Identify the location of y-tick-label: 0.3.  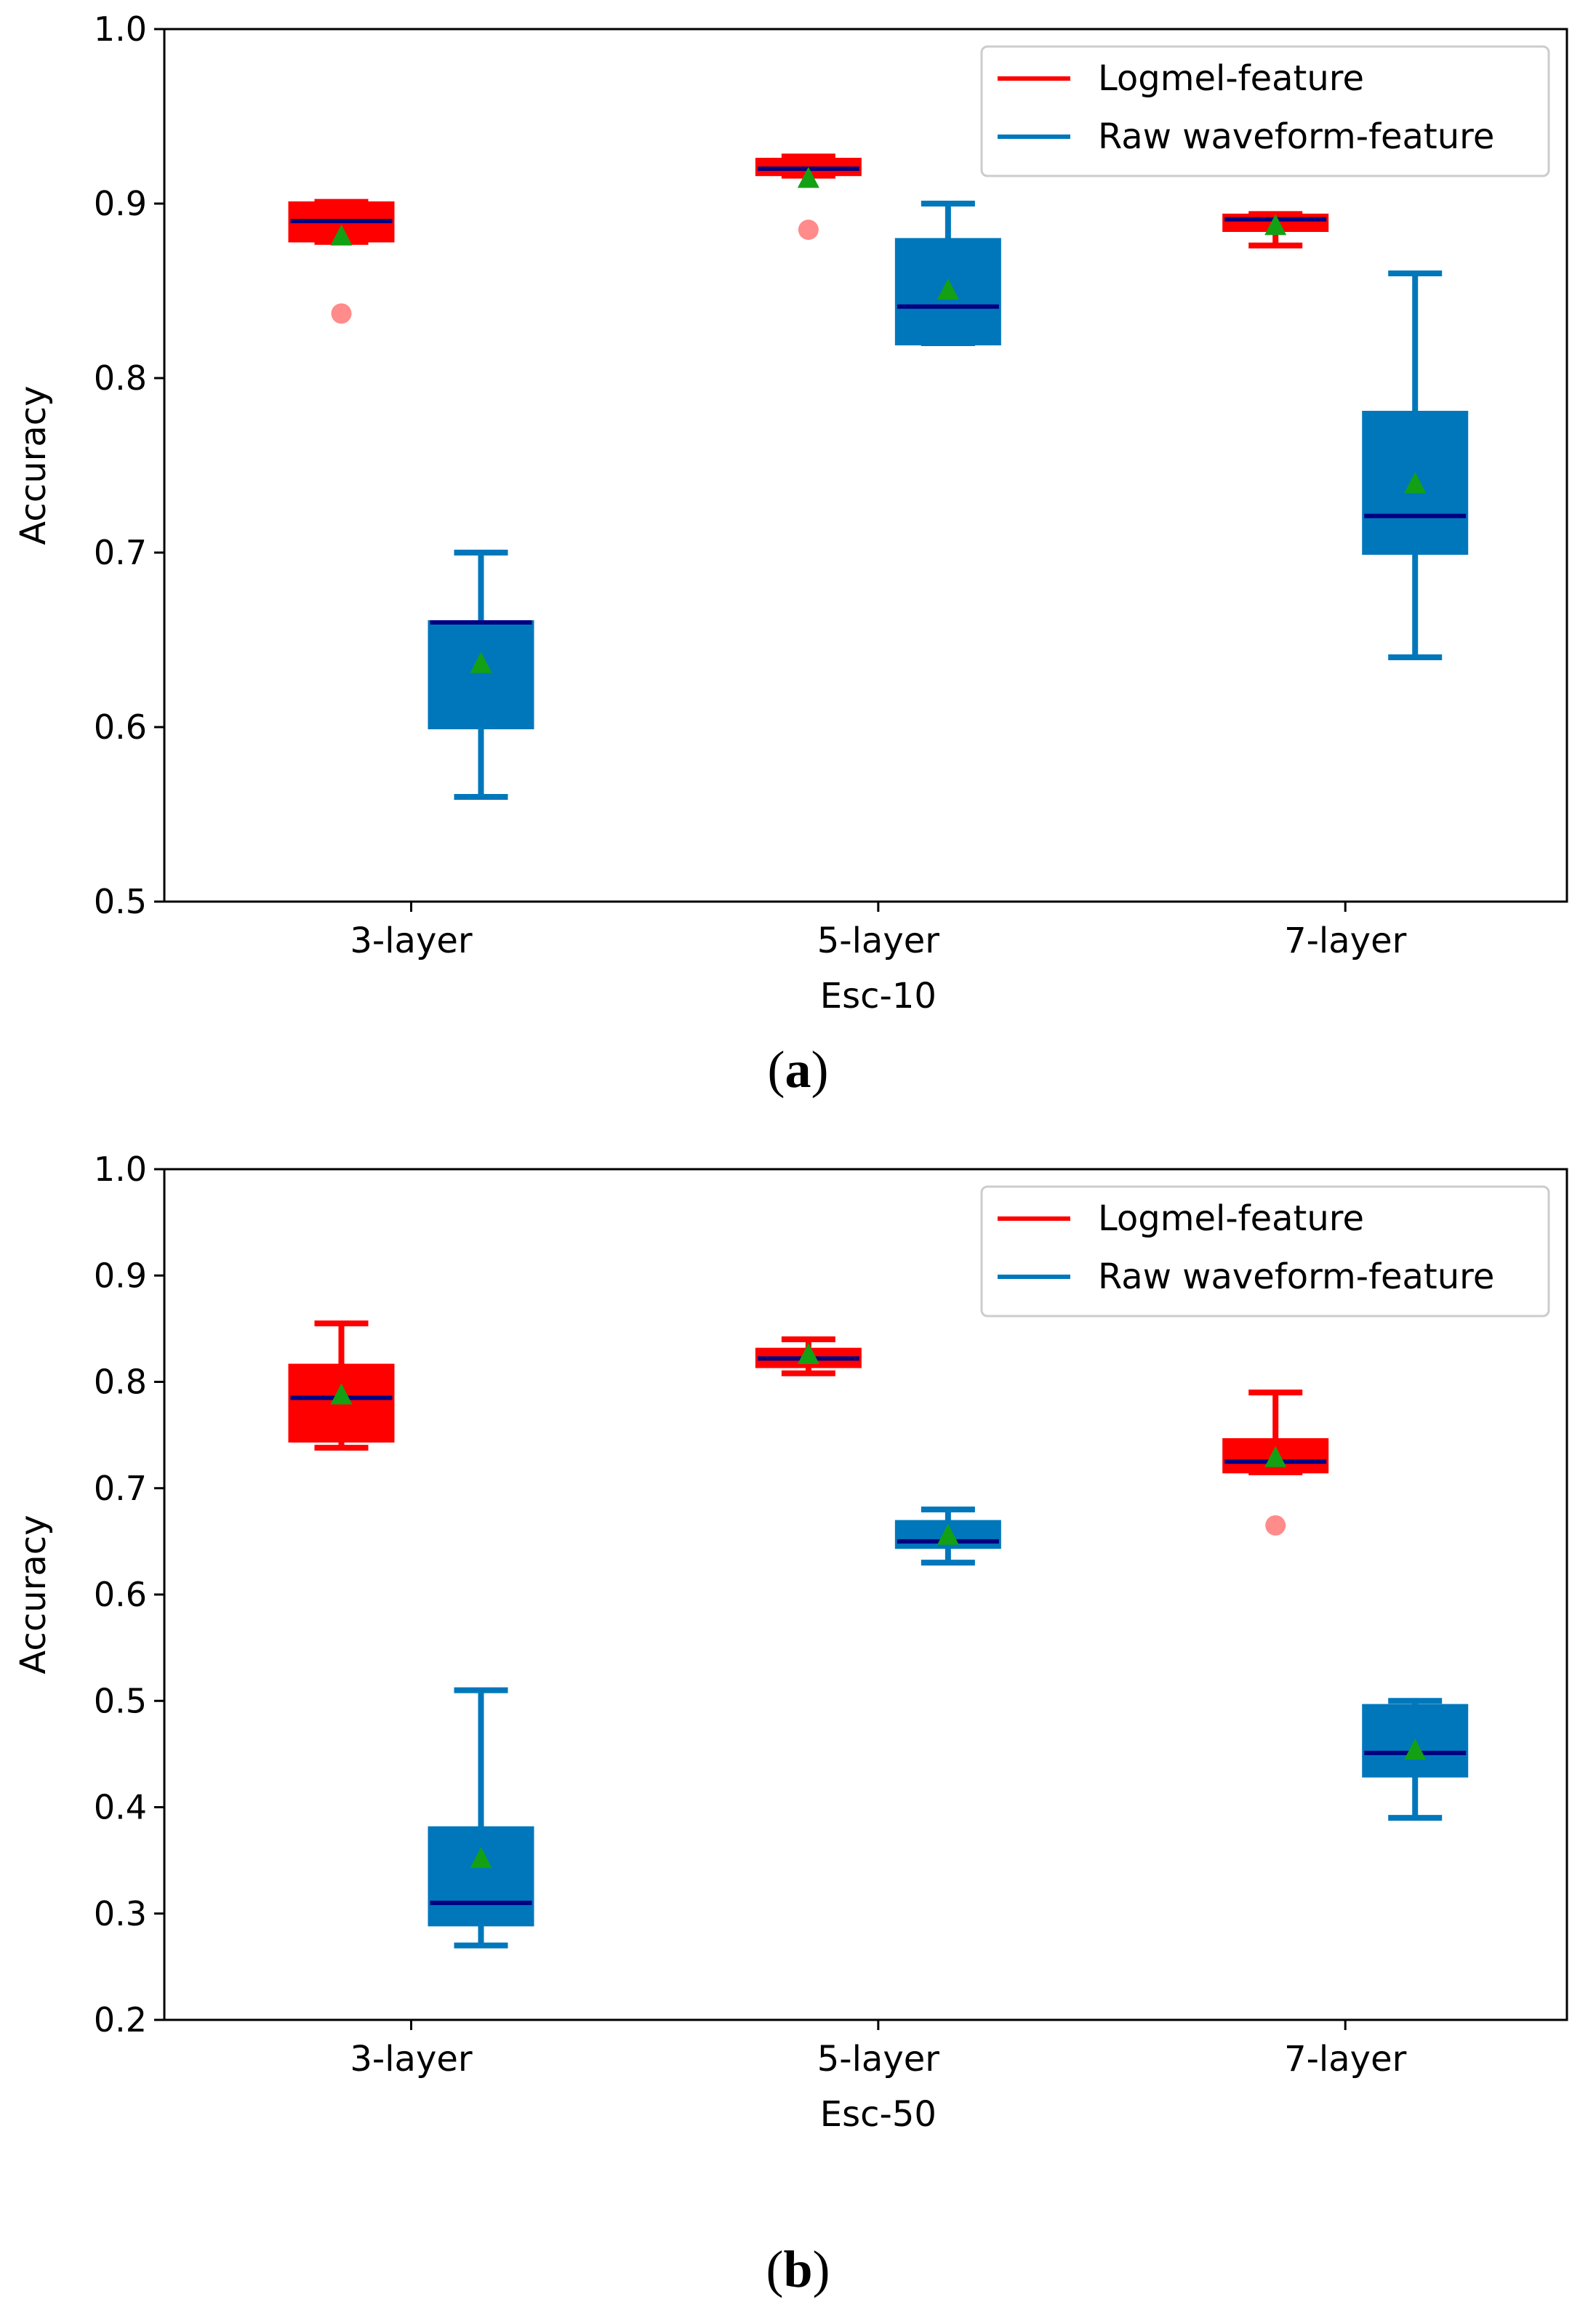
(121, 1913).